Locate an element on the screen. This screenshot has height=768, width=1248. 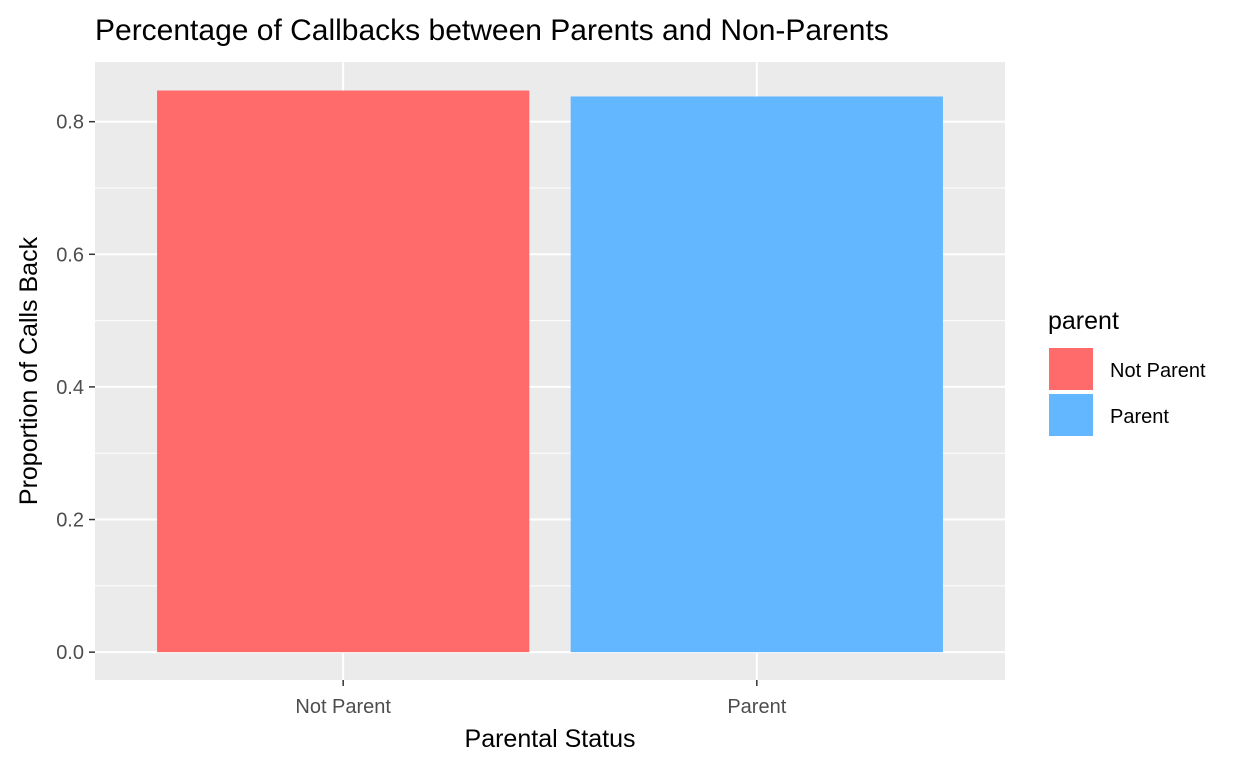
x-axis-ticks: Not Parent Parent is located at coordinates (541, 699).